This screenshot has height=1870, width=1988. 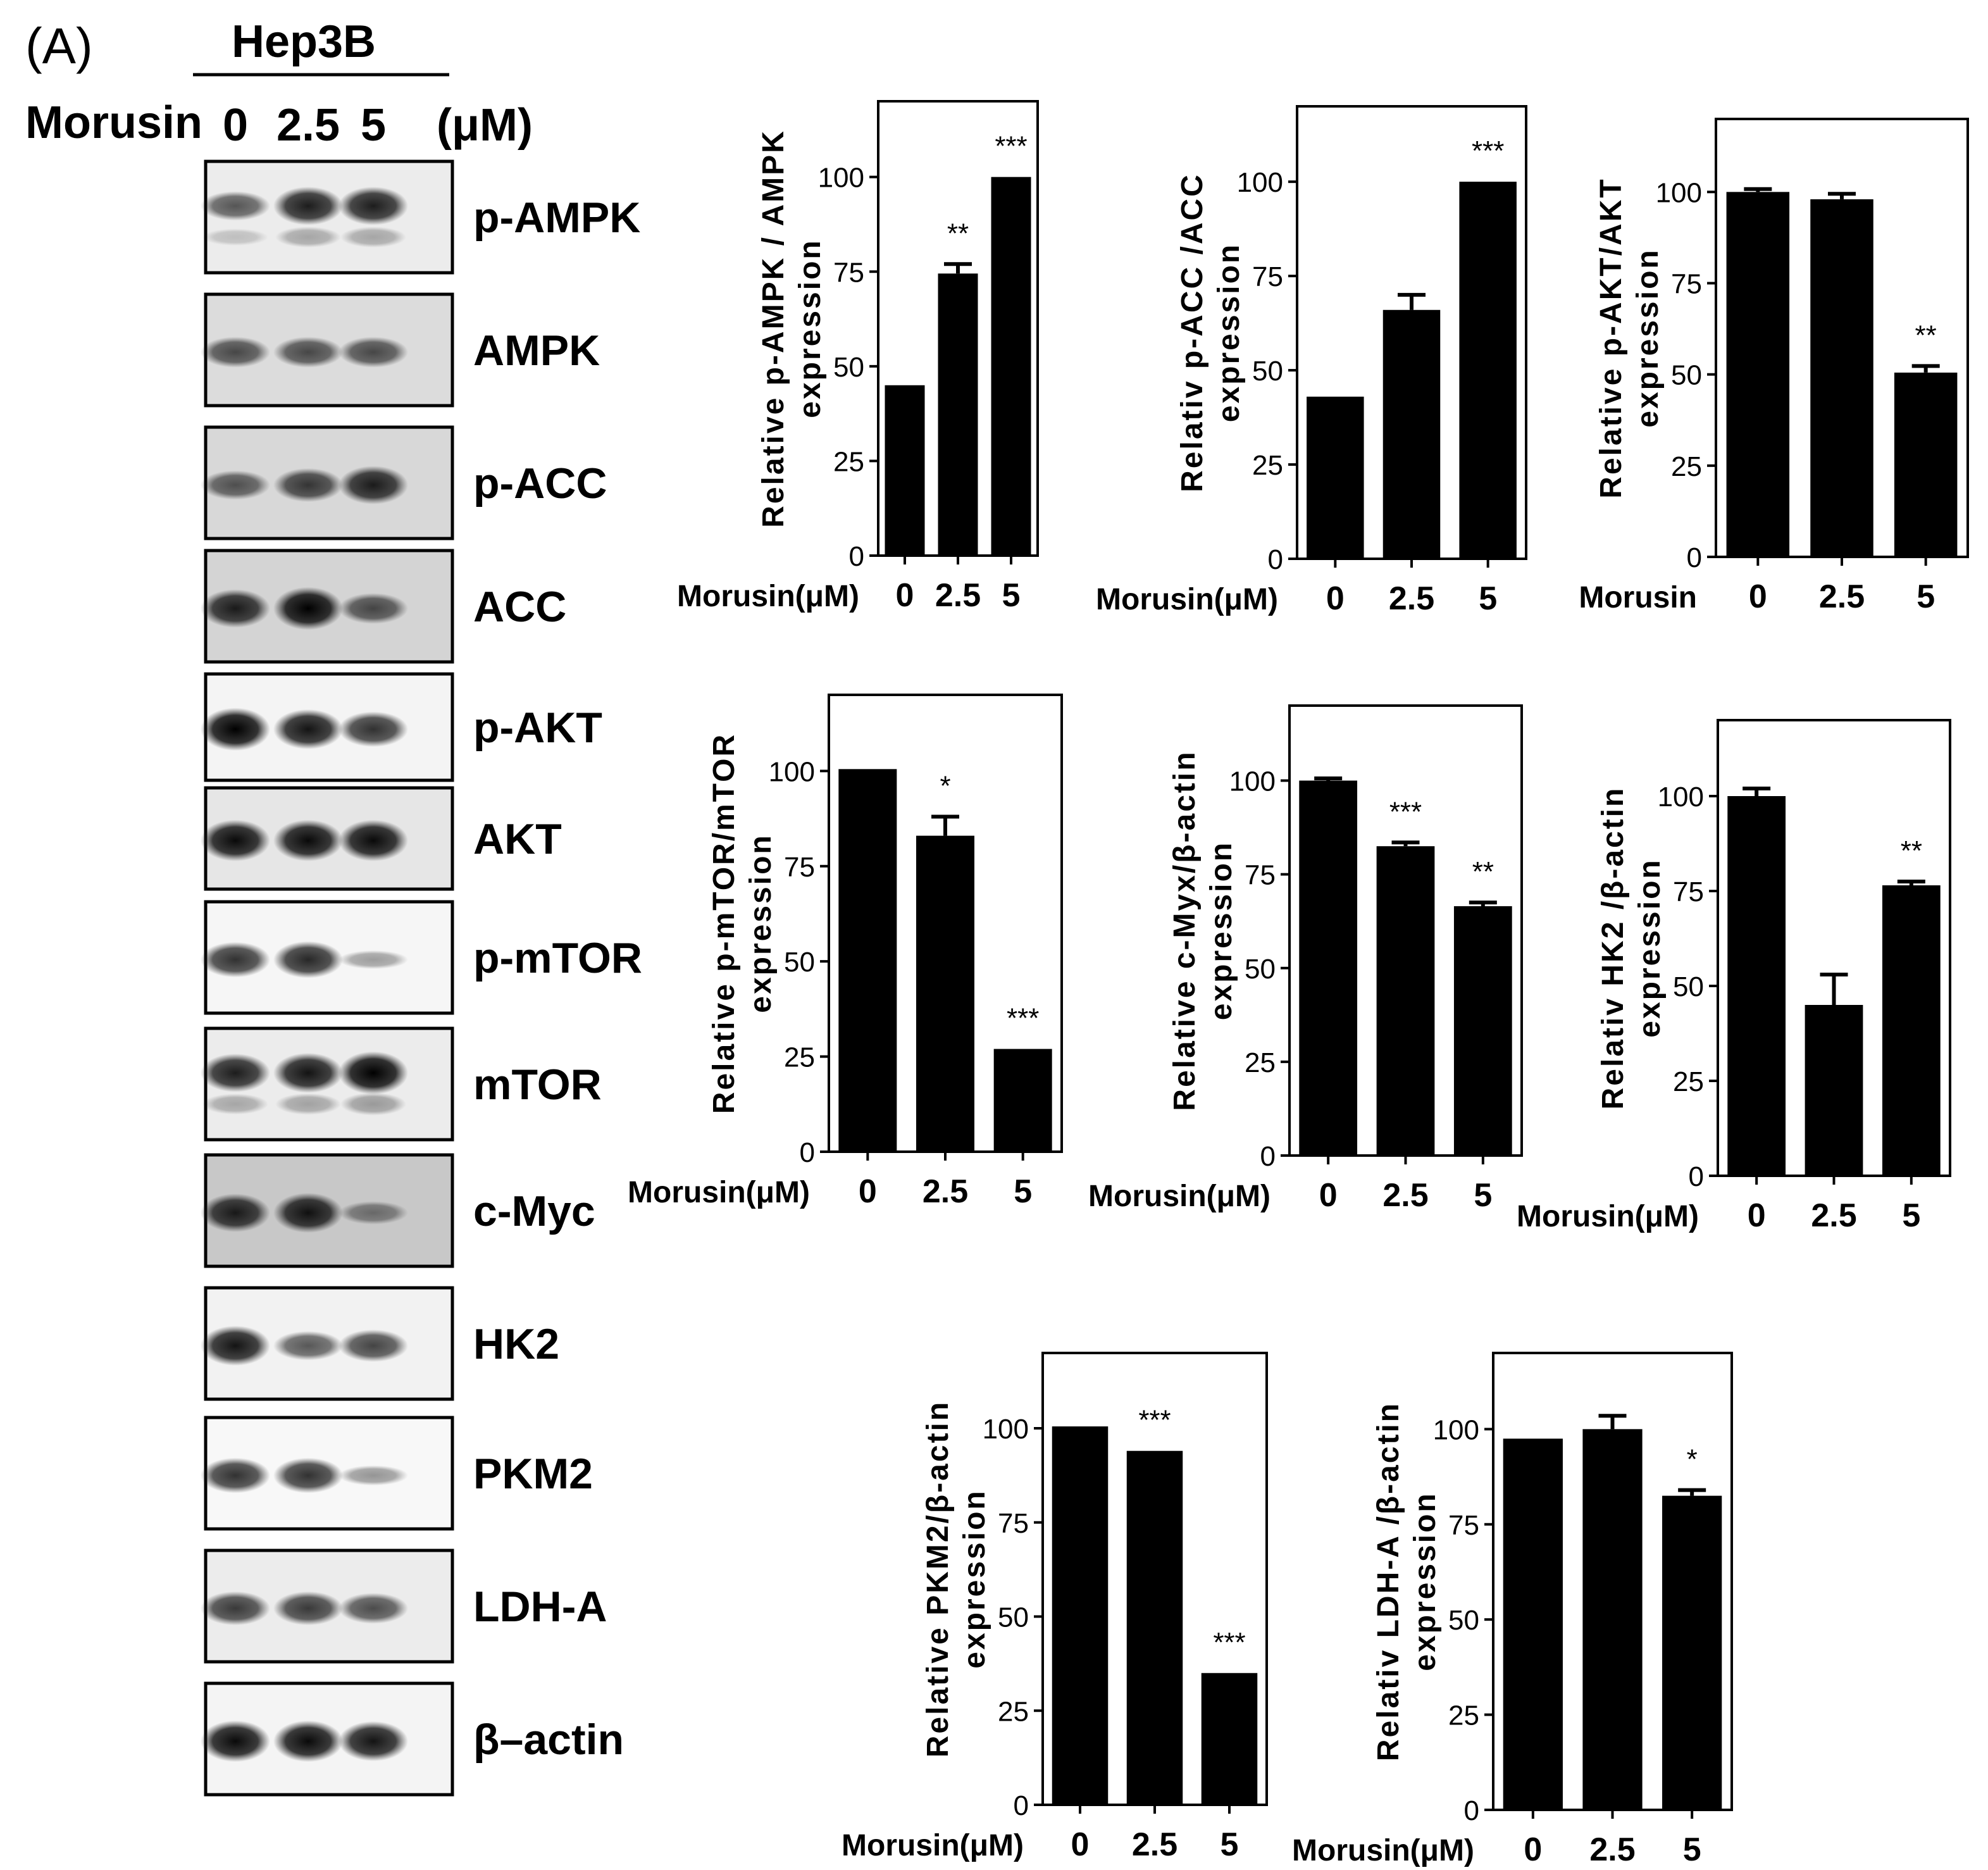 What do you see at coordinates (412, 1739) in the screenshot?
I see `blot-13: β–actin` at bounding box center [412, 1739].